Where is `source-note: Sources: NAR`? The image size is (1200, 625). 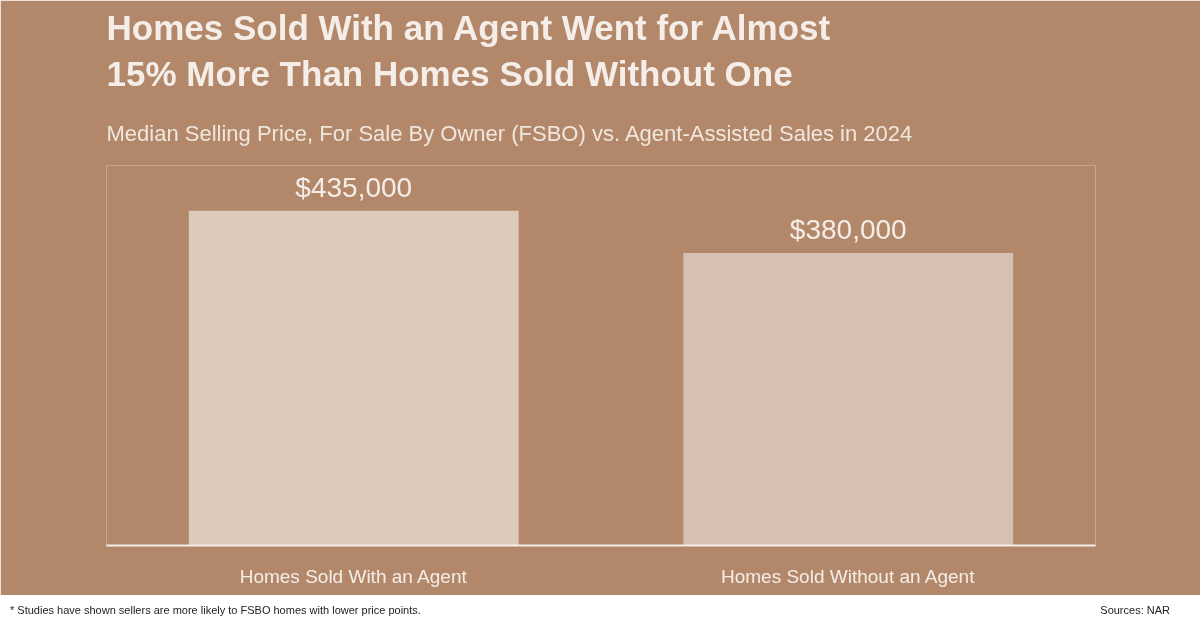 source-note: Sources: NAR is located at coordinates (1135, 610).